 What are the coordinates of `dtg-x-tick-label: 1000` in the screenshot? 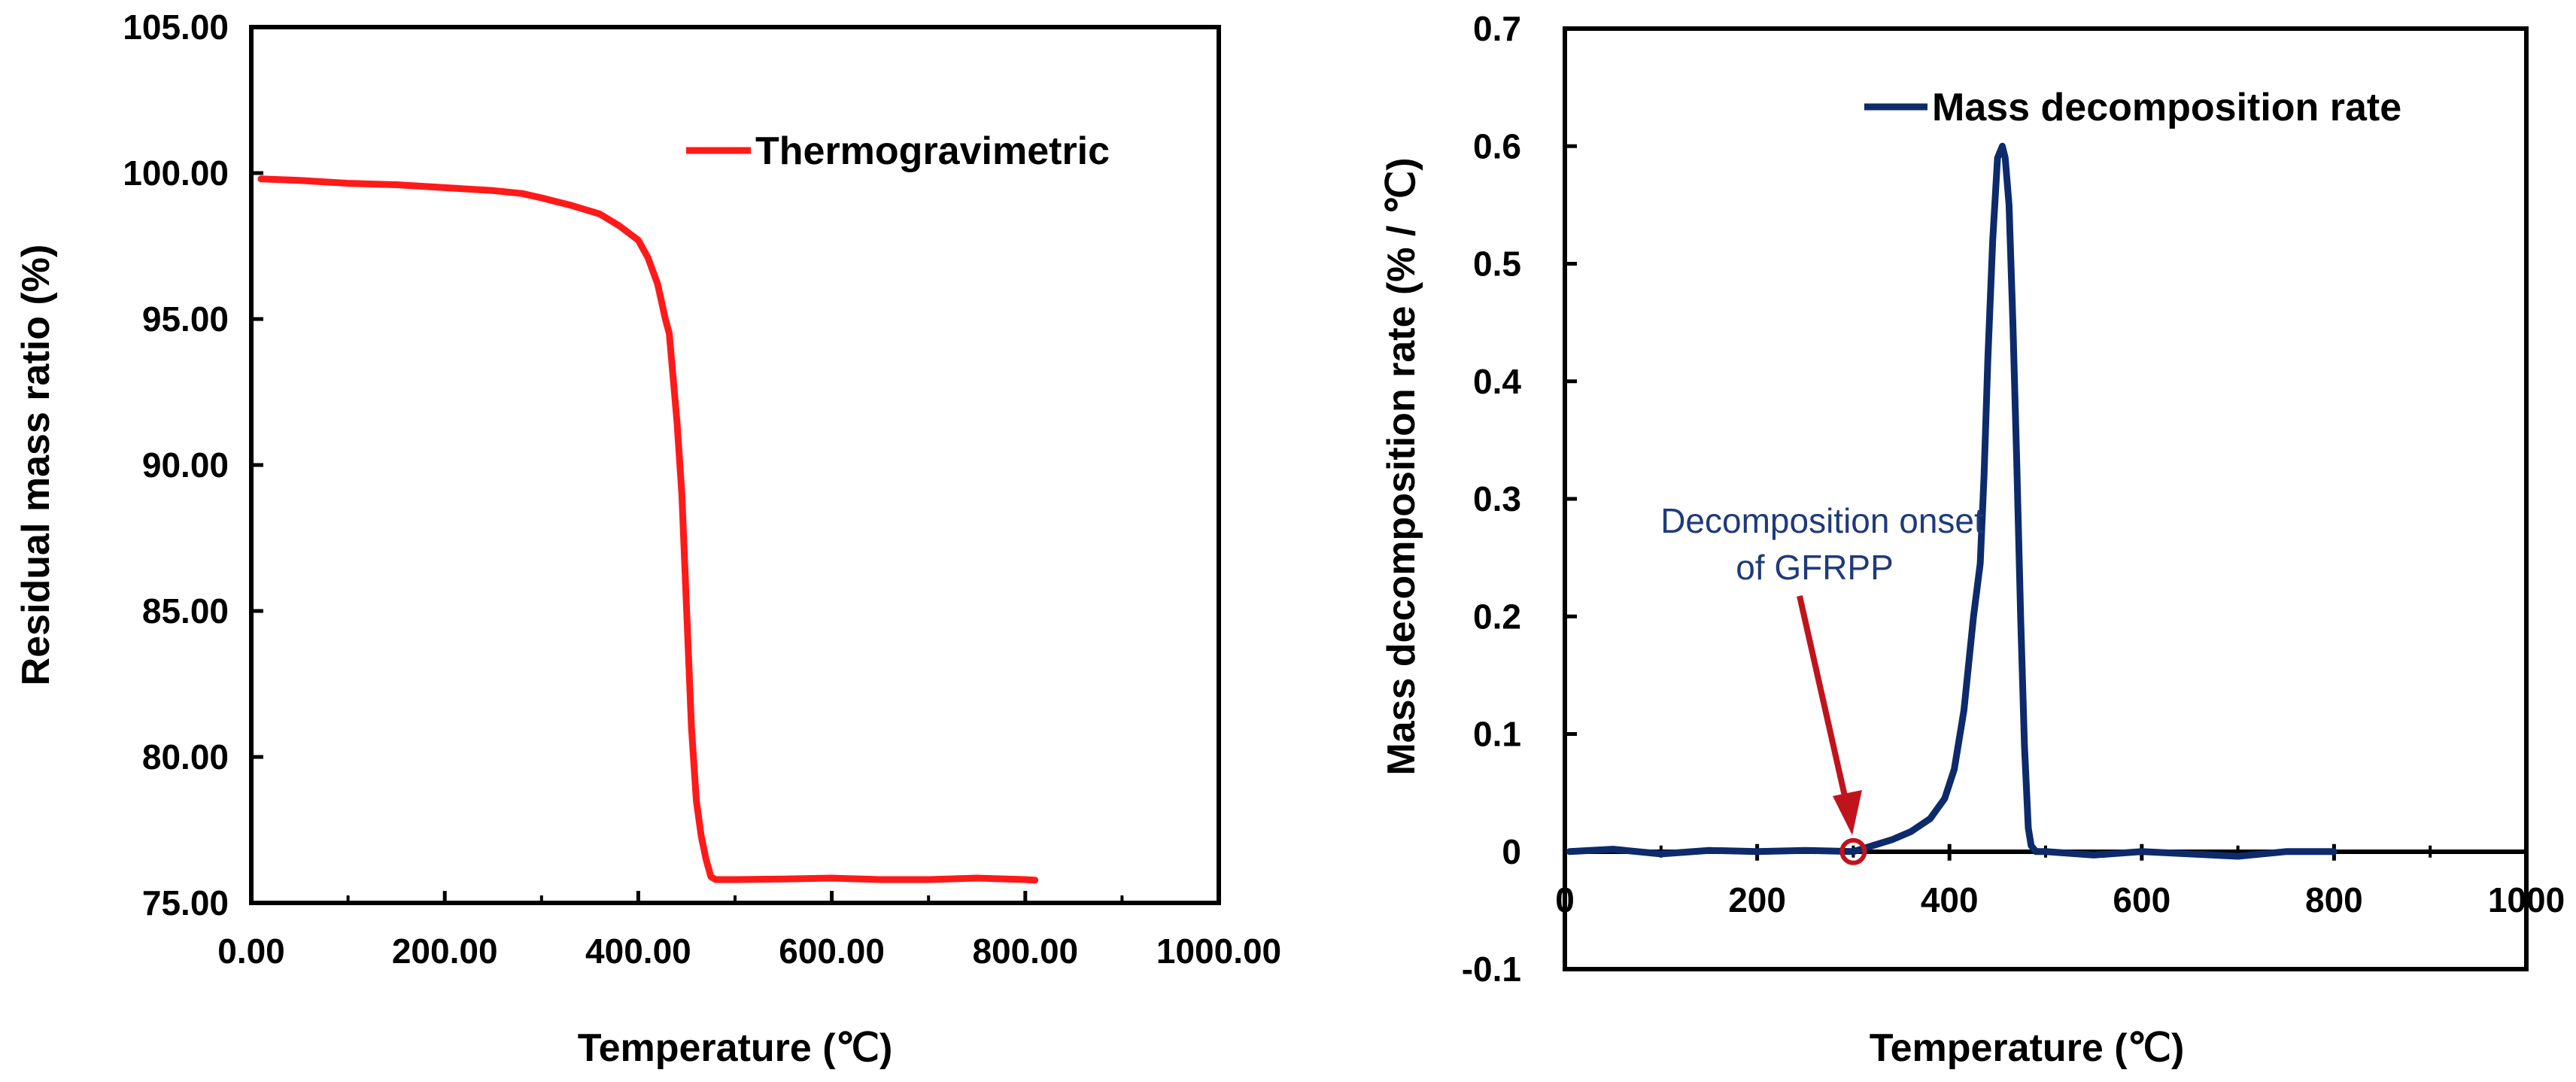 It's located at (2527, 899).